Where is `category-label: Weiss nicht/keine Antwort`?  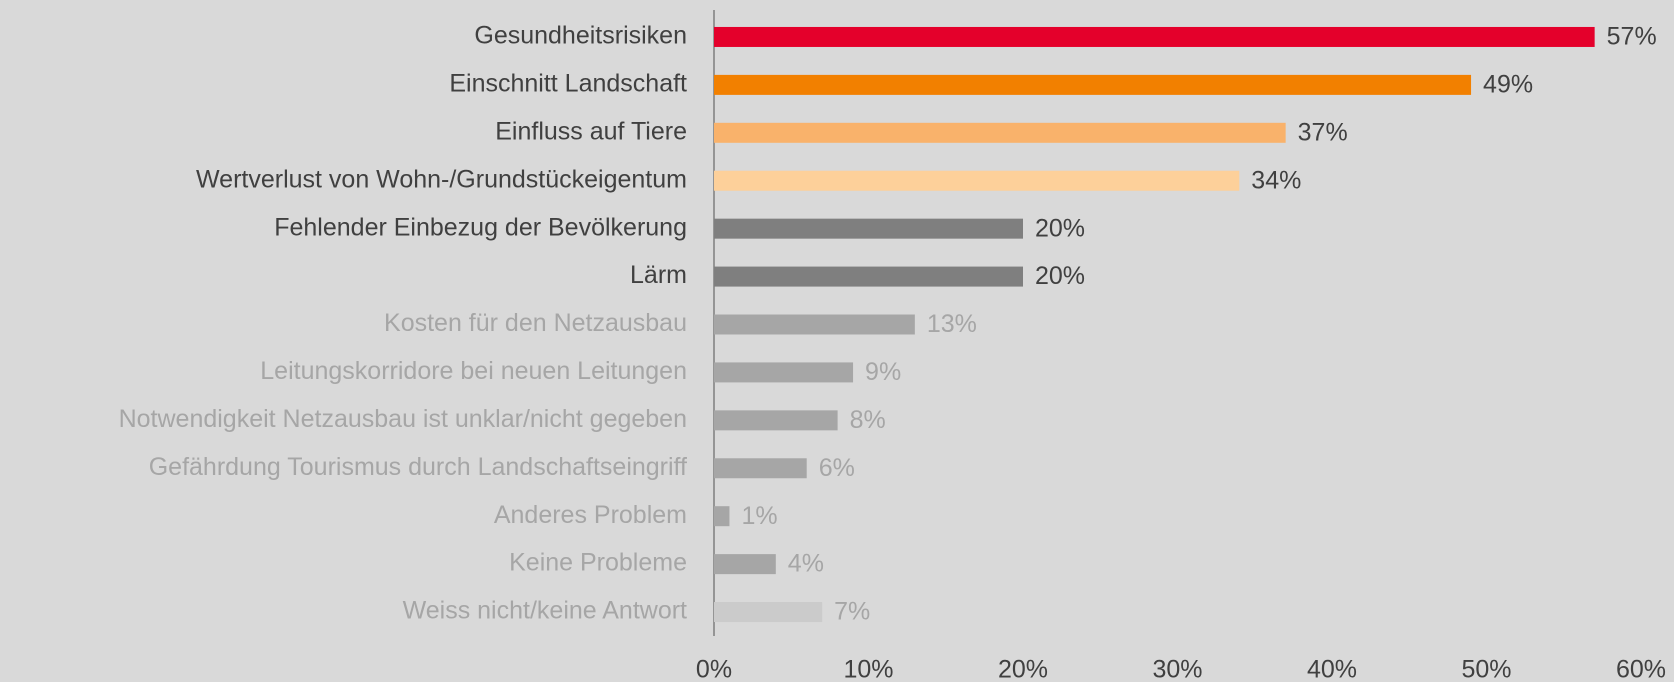 category-label: Weiss nicht/keine Antwort is located at coordinates (545, 611).